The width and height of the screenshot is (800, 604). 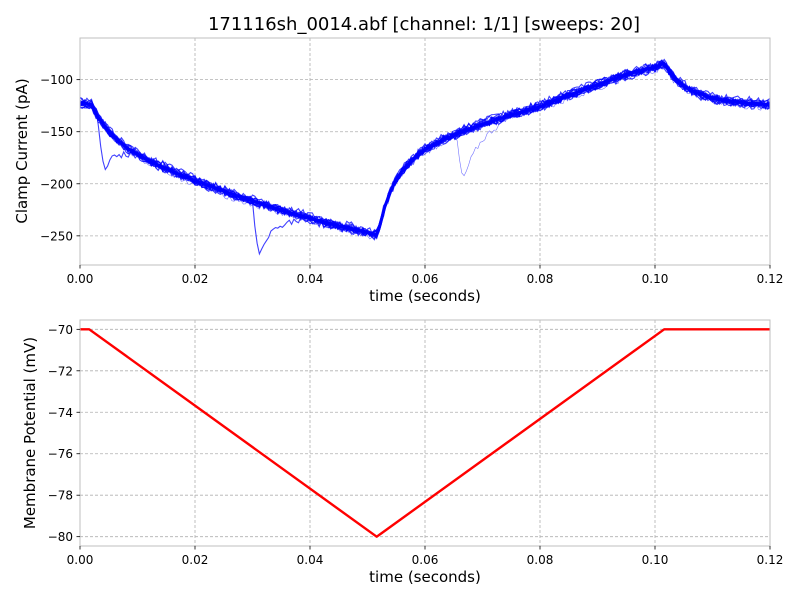 I want to click on bottom-y-tick-label: −74, so click(x=60, y=413).